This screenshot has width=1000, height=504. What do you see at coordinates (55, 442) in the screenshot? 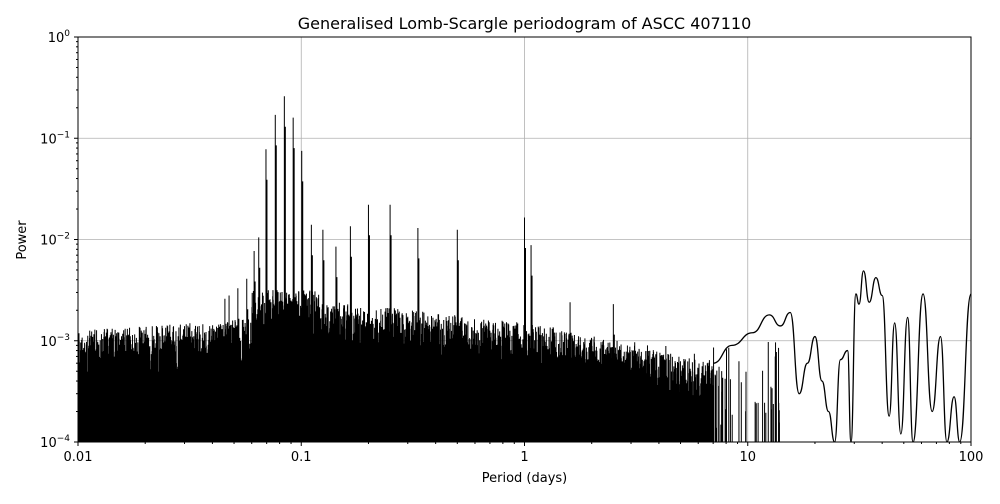
I see `y-tick-label: 10⁻⁴` at bounding box center [55, 442].